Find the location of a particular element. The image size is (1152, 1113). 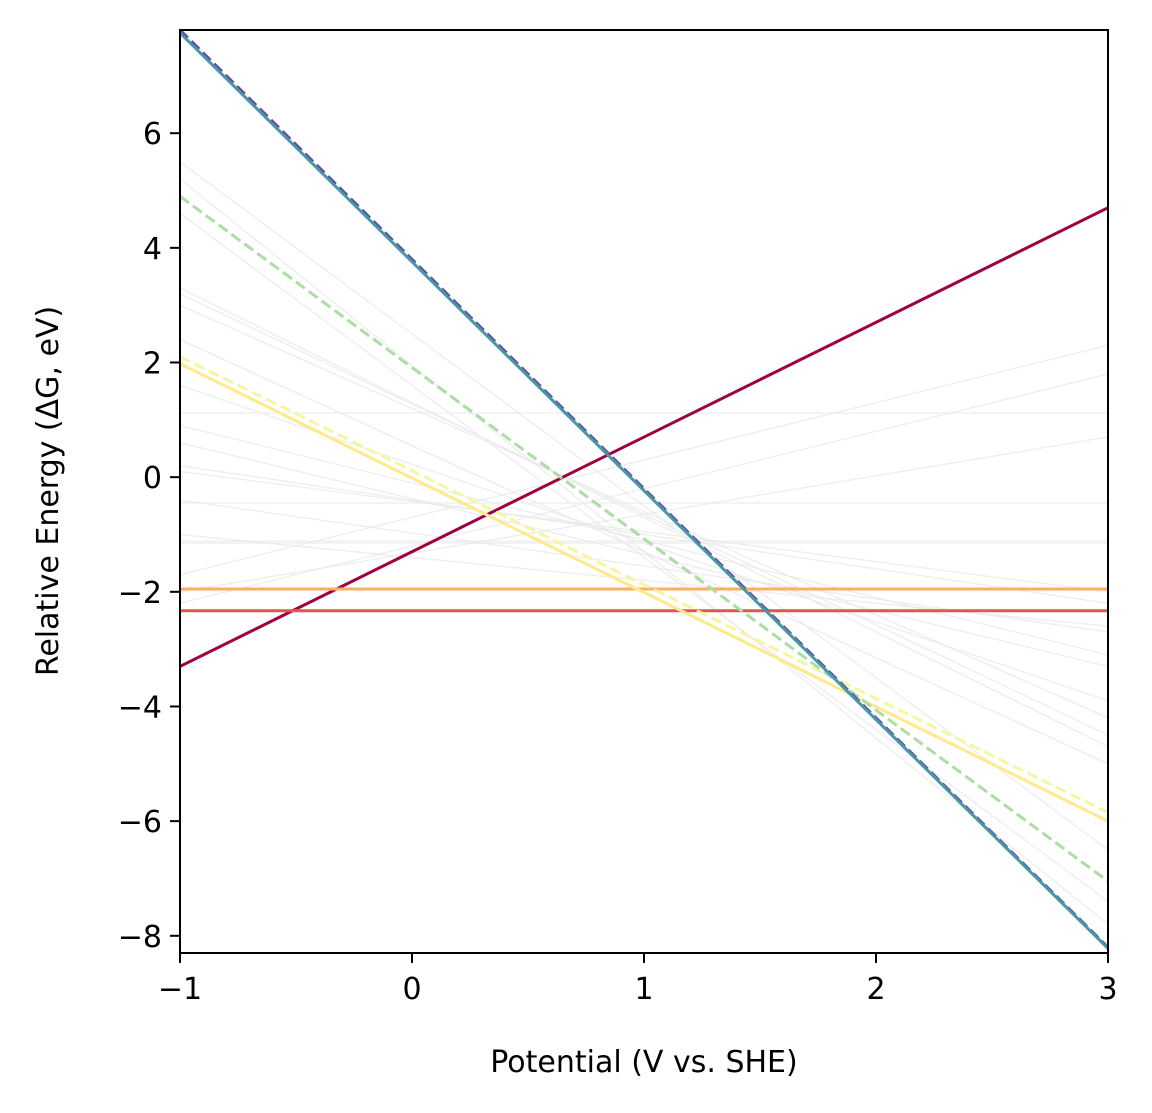

x-tick-label: 2 is located at coordinates (875, 989).